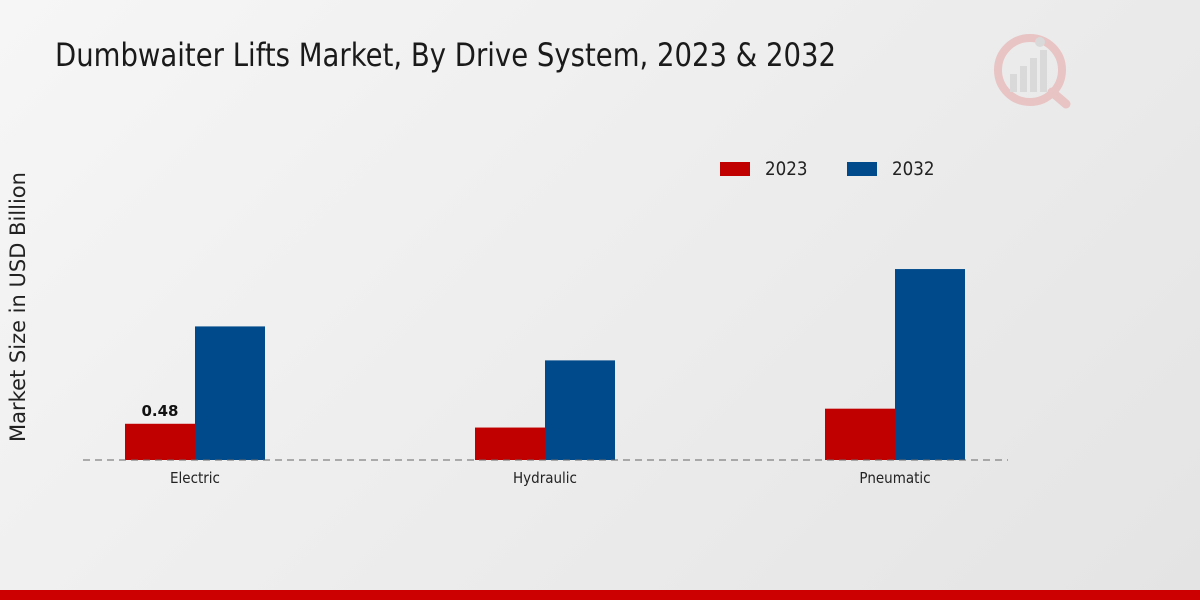  What do you see at coordinates (510, 443) in the screenshot?
I see `bar-2023-hydraulic` at bounding box center [510, 443].